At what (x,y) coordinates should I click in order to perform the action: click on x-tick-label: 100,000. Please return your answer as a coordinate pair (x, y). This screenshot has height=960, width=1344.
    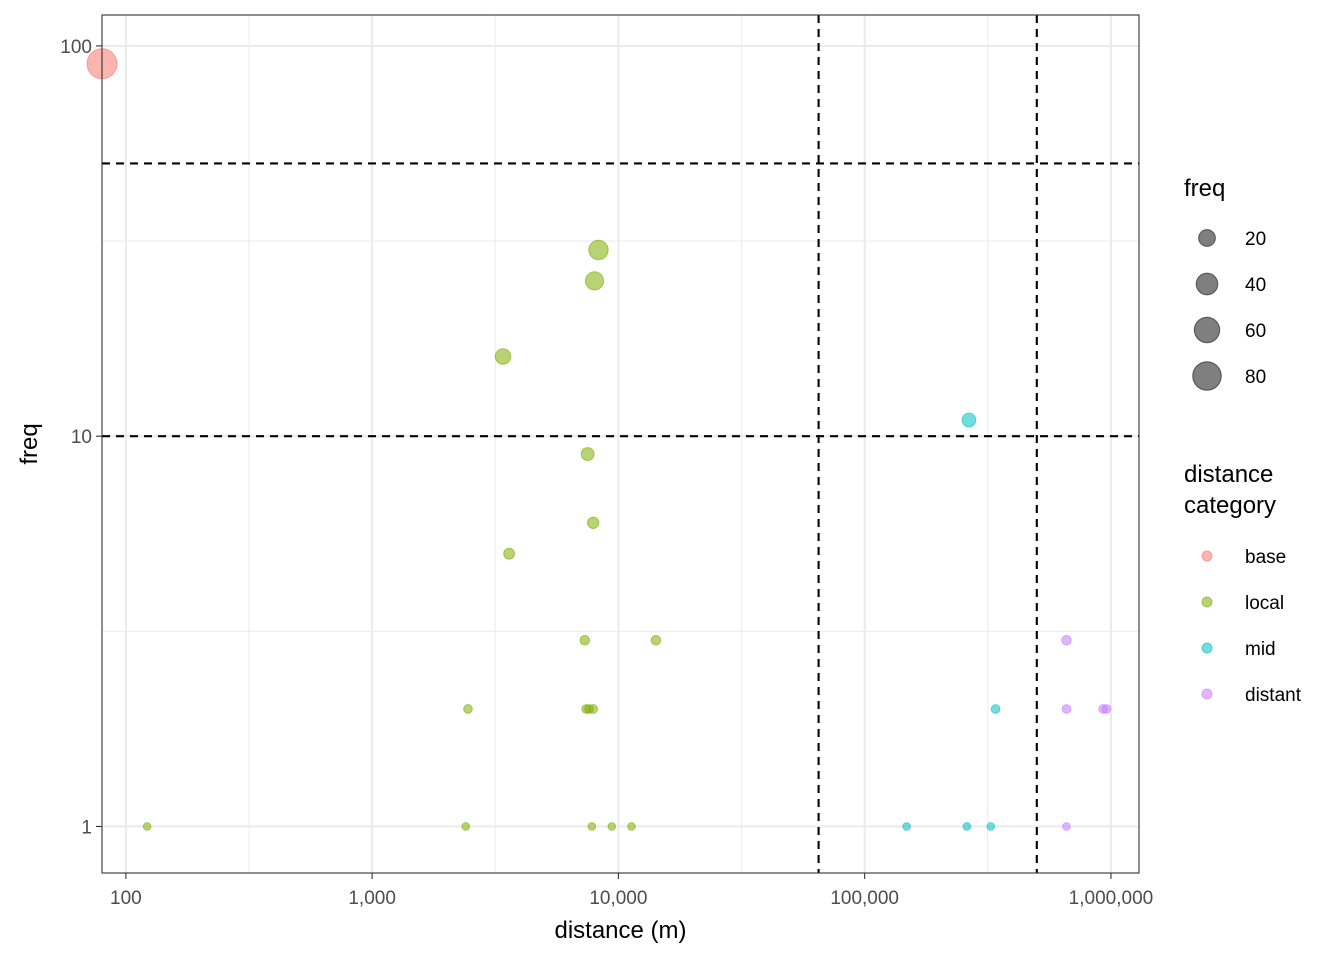
    Looking at the image, I should click on (864, 898).